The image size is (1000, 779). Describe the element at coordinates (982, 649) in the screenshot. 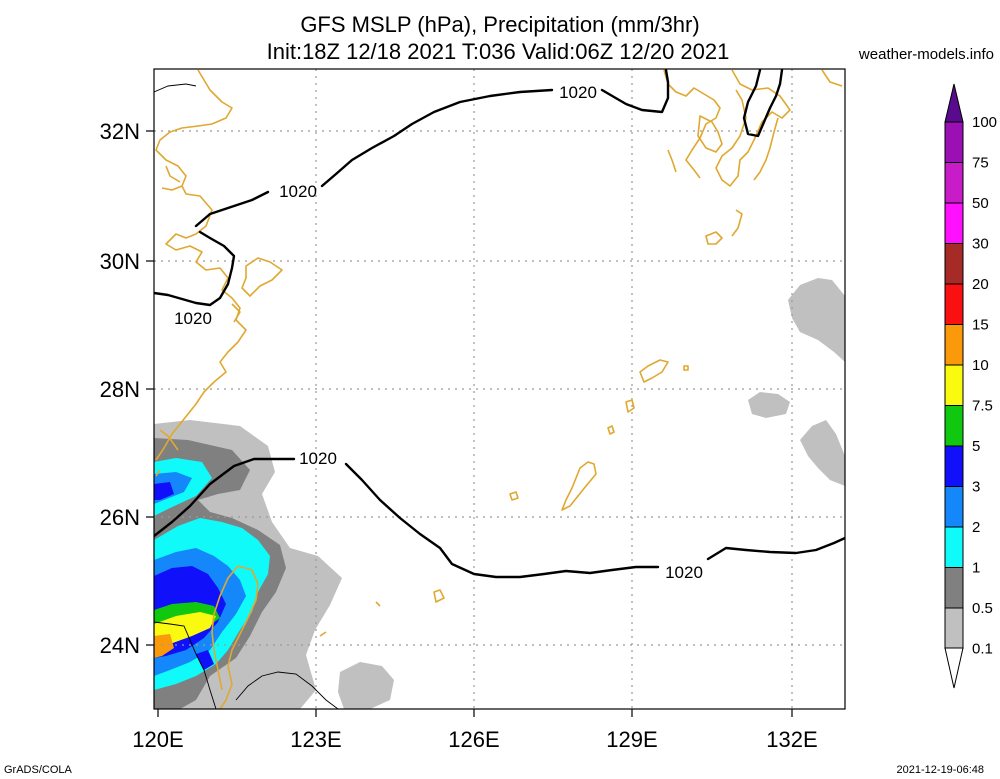

I see `colorbar-label: 0.1` at that location.